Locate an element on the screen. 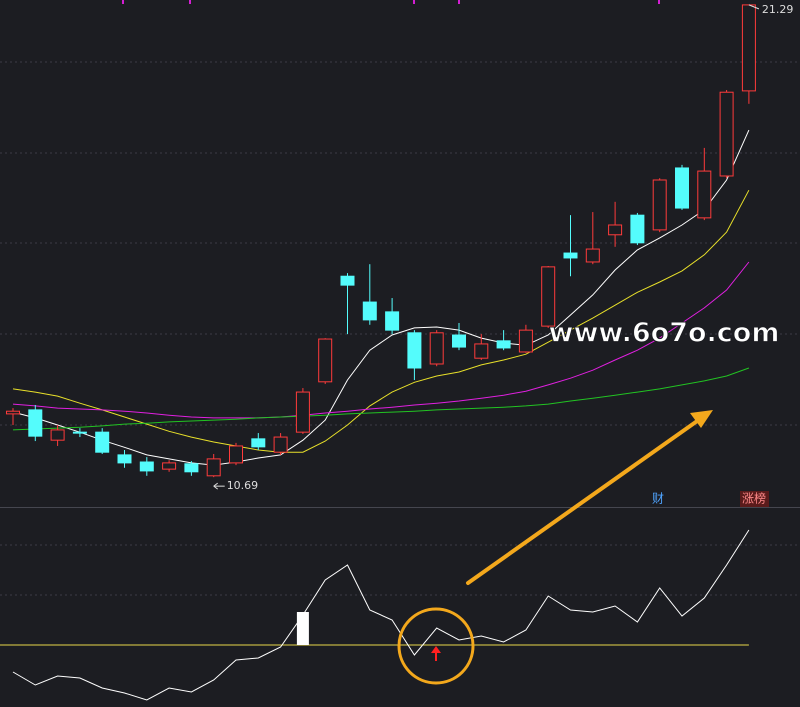 This screenshot has height=707, width=800. signal-bar is located at coordinates (302, 628).